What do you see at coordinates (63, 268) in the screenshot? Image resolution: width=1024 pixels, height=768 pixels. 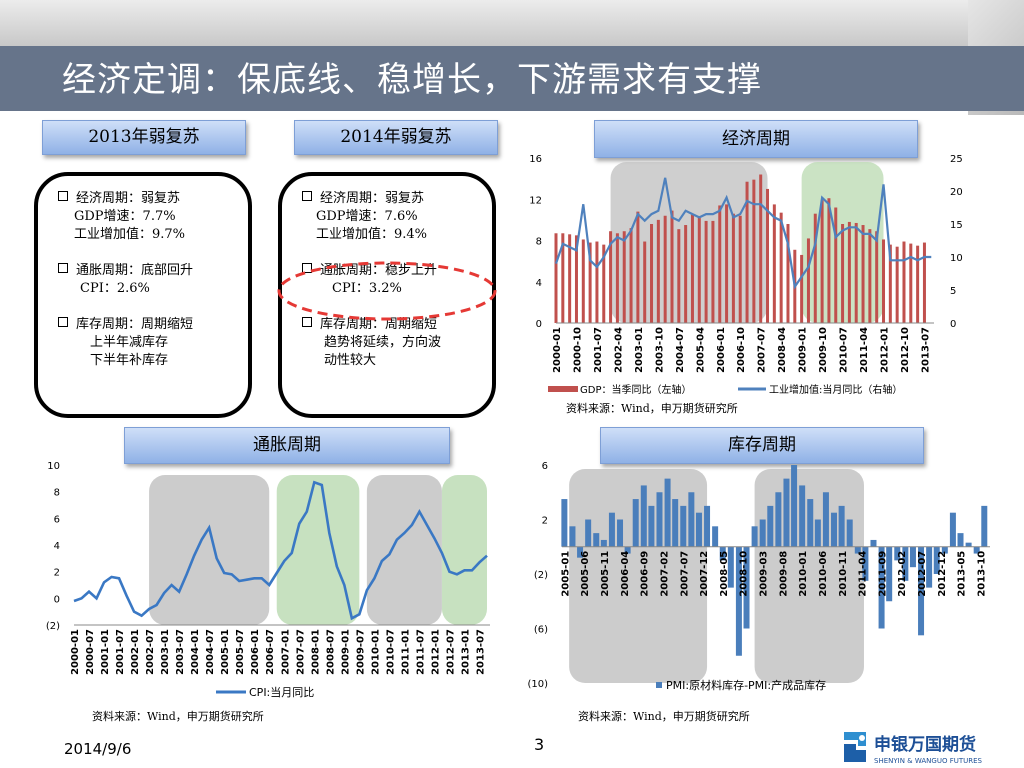 I see `bullet-icon` at bounding box center [63, 268].